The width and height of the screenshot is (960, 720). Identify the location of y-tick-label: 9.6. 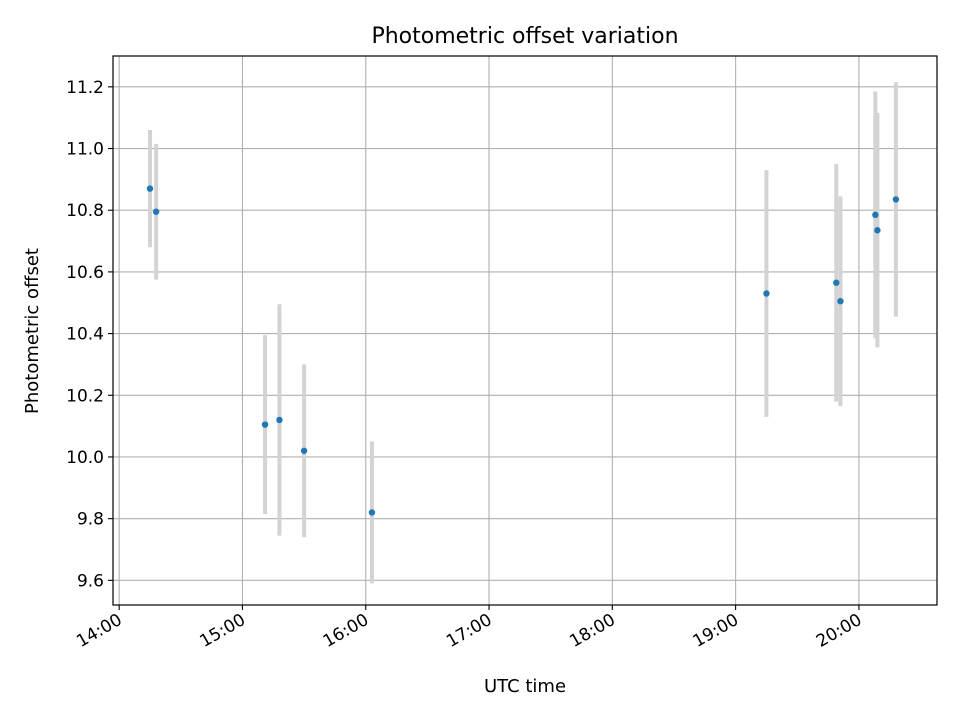
(90, 581).